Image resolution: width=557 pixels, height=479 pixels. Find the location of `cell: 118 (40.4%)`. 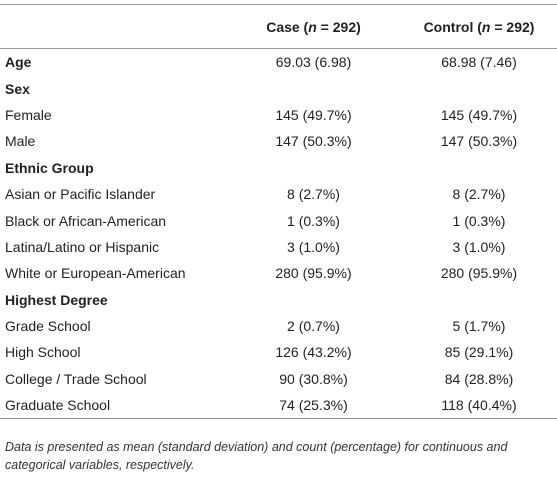

cell: 118 (40.4%) is located at coordinates (479, 406).